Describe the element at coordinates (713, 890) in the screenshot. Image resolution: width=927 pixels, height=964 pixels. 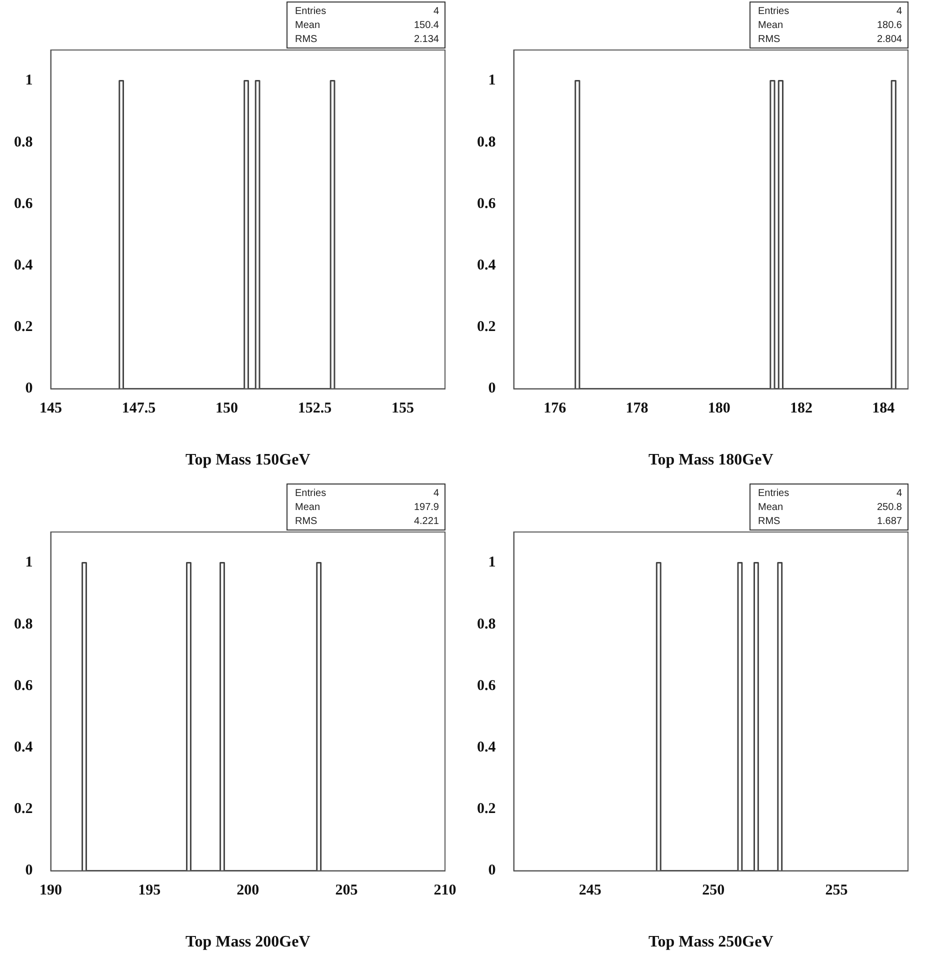
I see `x-tick-label: 250` at that location.